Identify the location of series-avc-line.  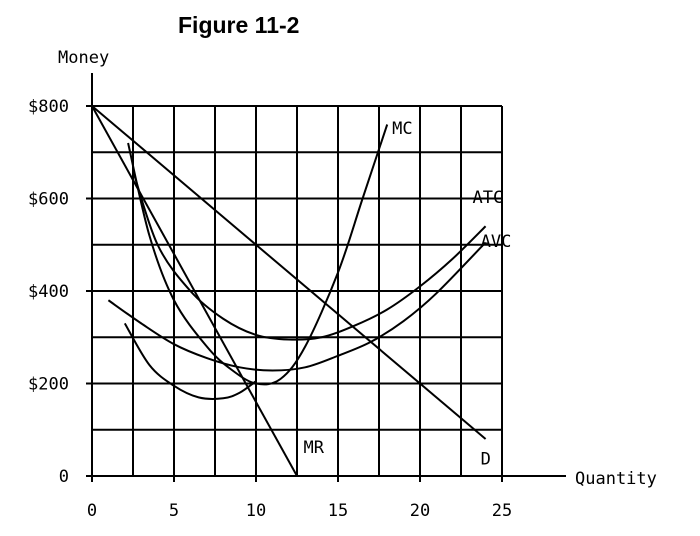
(297, 306).